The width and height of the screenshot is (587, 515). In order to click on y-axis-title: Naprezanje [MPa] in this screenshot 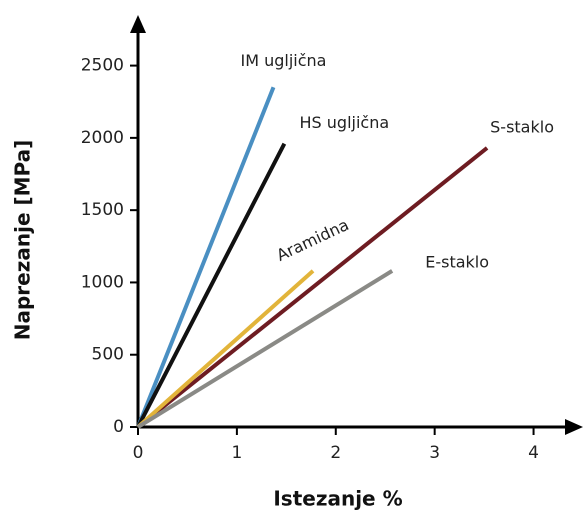, I will do `click(23, 240)`.